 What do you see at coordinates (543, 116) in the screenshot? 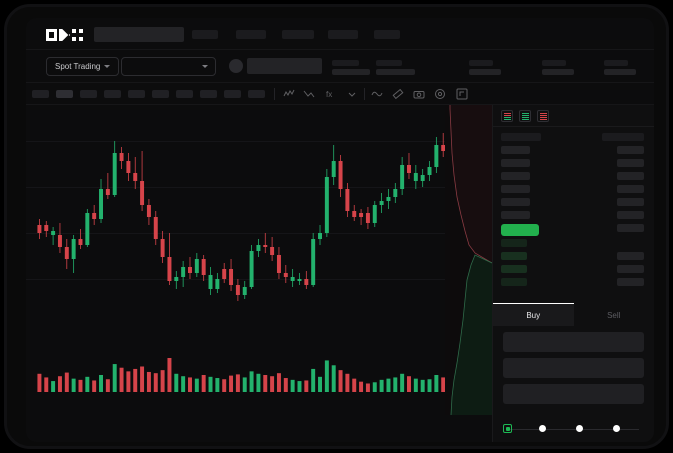
I see `orderbook-asks-icon` at bounding box center [543, 116].